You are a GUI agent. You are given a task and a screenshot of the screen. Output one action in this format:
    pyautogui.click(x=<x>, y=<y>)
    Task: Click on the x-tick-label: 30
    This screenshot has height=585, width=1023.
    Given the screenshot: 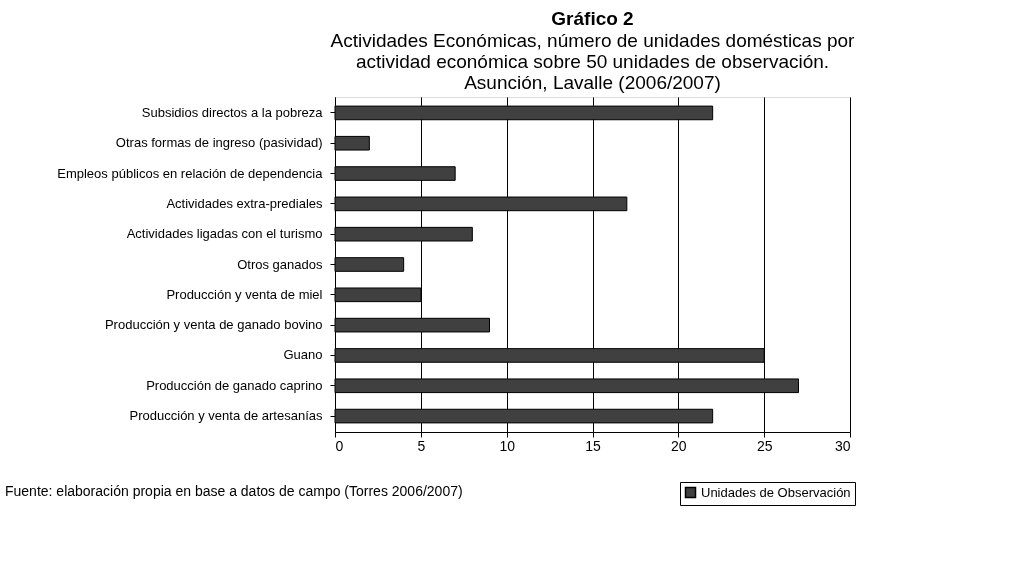 What is the action you would take?
    pyautogui.click(x=842, y=445)
    